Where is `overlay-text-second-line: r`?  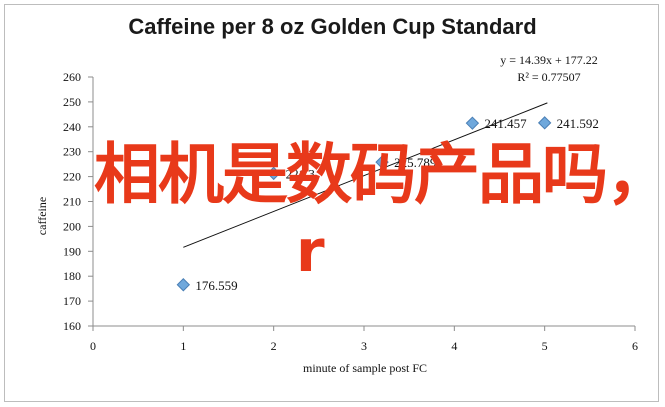 overlay-text-second-line: r is located at coordinates (310, 251).